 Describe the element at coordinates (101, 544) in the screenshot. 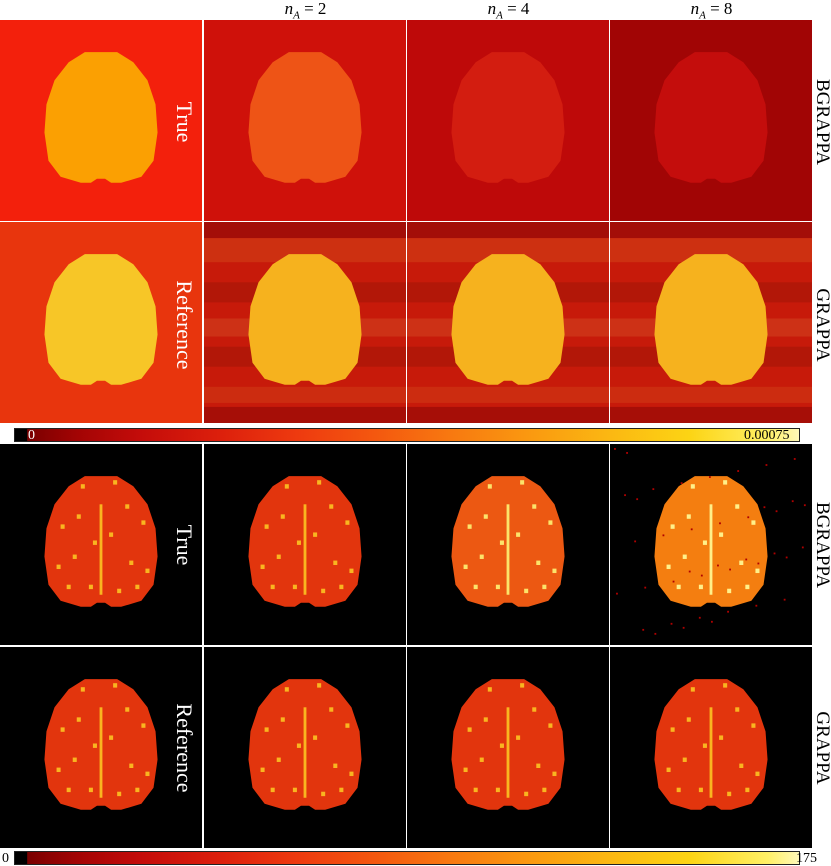

I see `panel-true-brain` at that location.